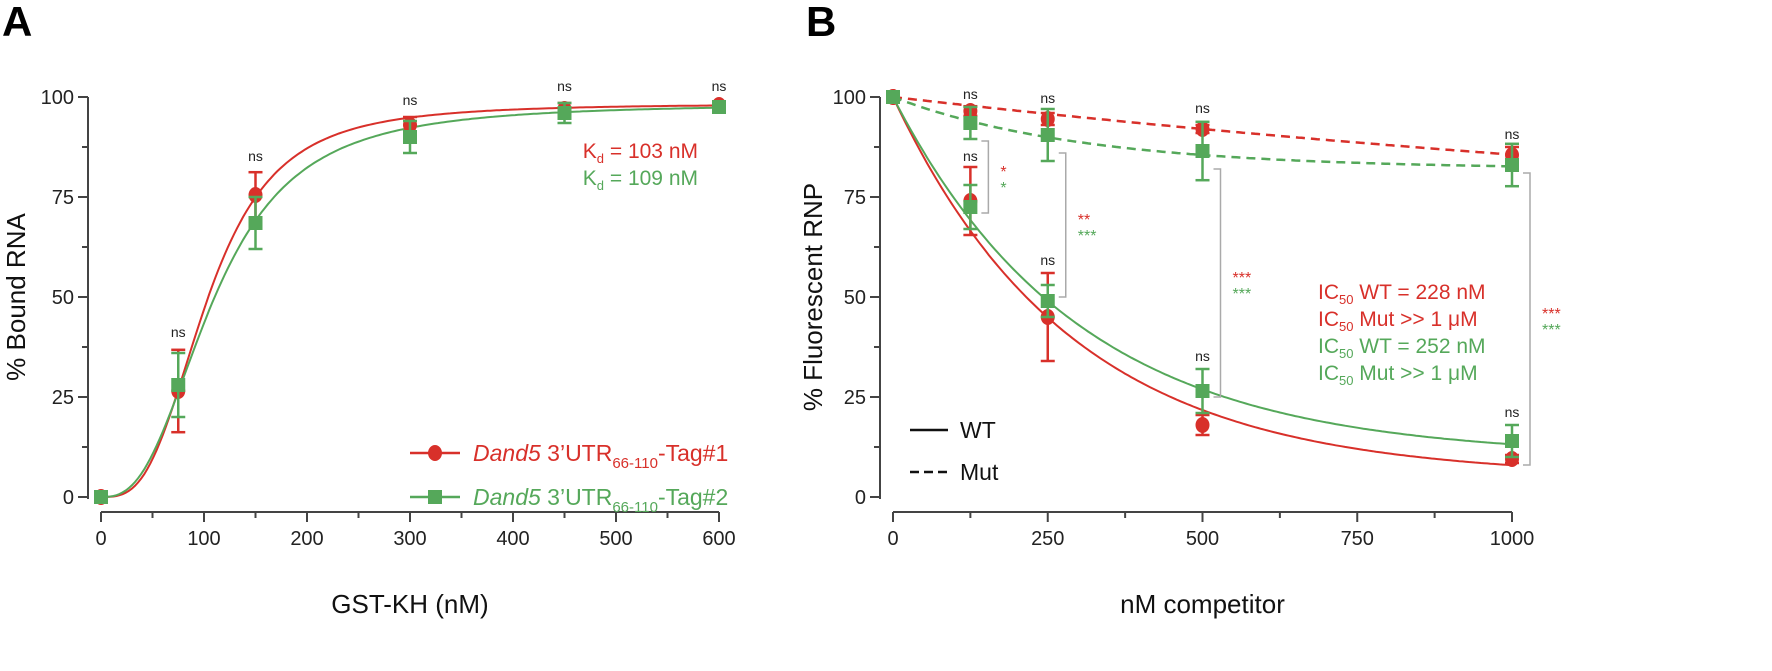 Image resolution: width=1772 pixels, height=671 pixels. What do you see at coordinates (813, 297) in the screenshot?
I see `y-axis-title: % Fluorescent RNP` at bounding box center [813, 297].